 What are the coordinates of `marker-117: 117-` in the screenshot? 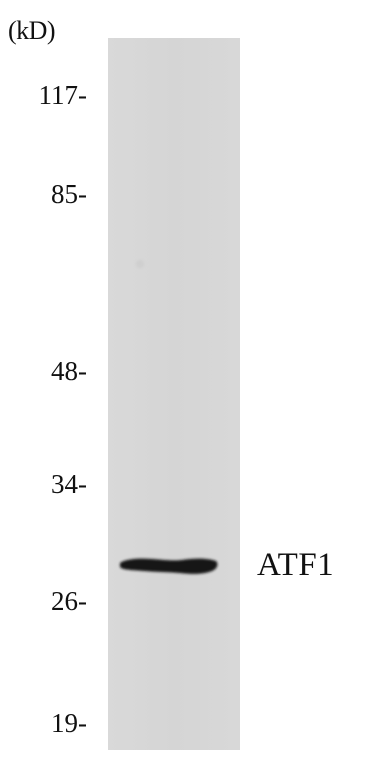 It's located at (63, 95).